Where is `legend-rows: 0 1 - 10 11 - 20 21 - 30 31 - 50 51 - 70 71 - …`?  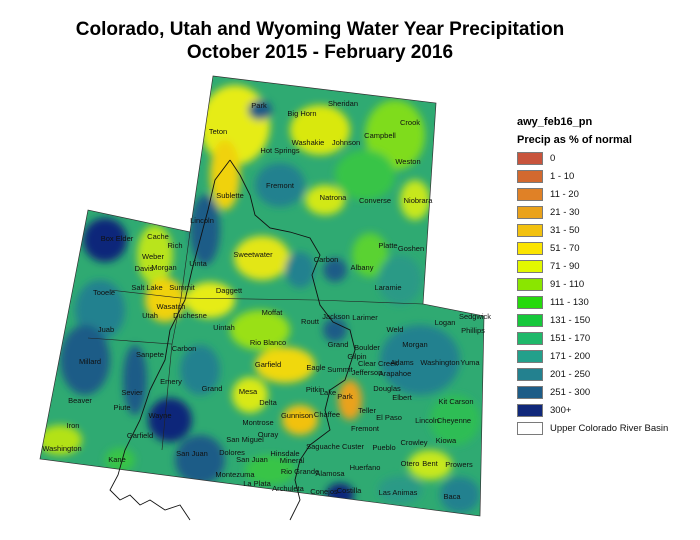 legend-rows: 0 1 - 10 11 - 20 21 - 30 31 - 50 51 - 70 71 - … is located at coordinates (607, 293).